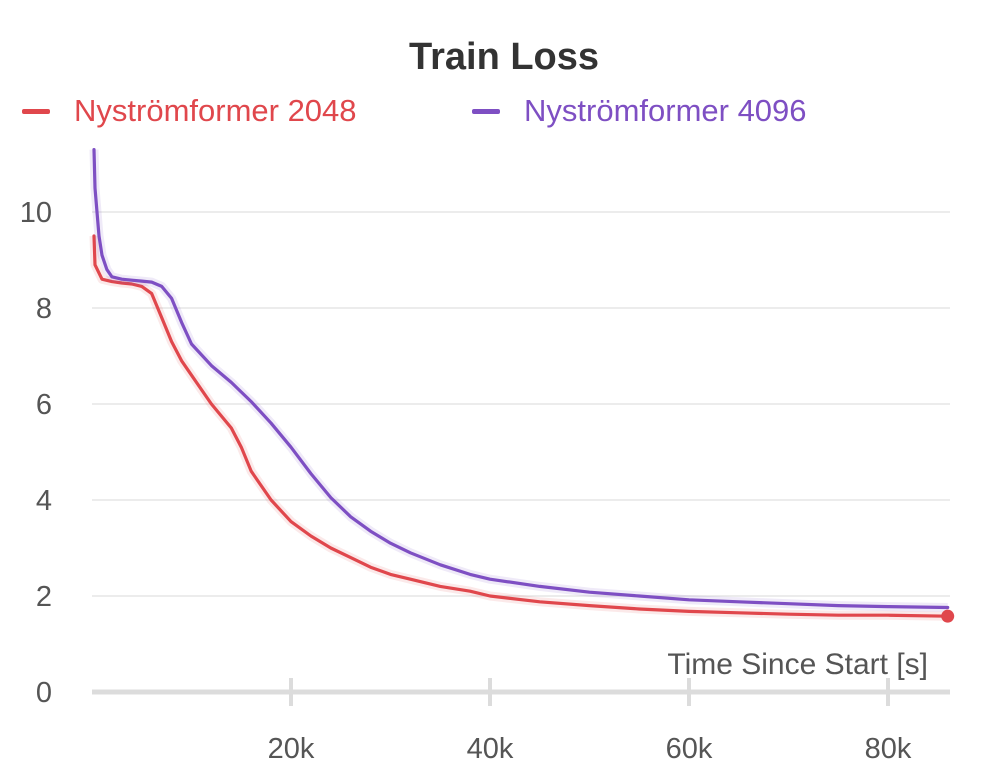 The height and width of the screenshot is (783, 1008). I want to click on legend-item-series-1: Nyströmformer 2048, so click(189, 111).